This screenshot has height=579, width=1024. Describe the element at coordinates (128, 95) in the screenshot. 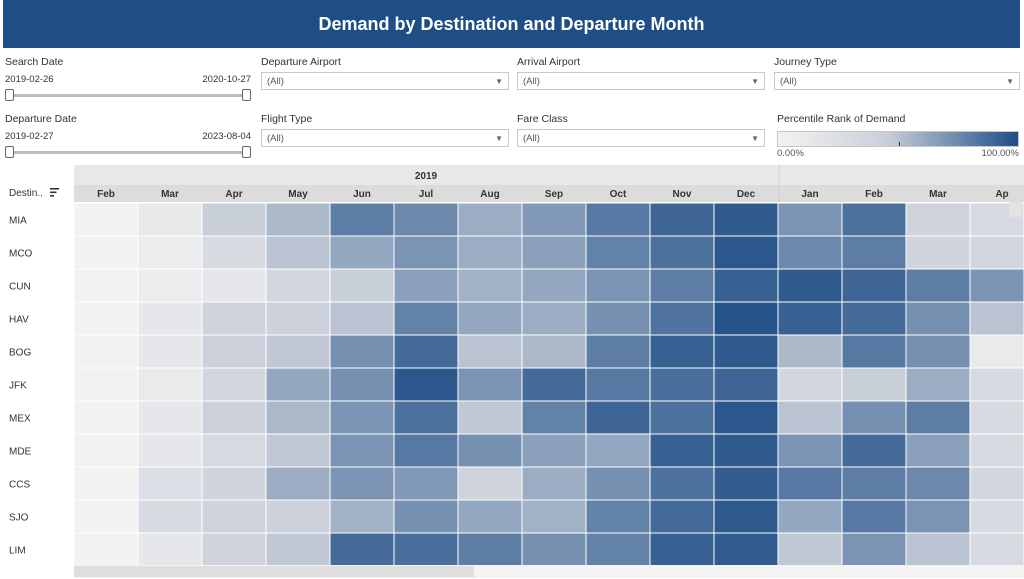

I see `search-date-slider` at that location.